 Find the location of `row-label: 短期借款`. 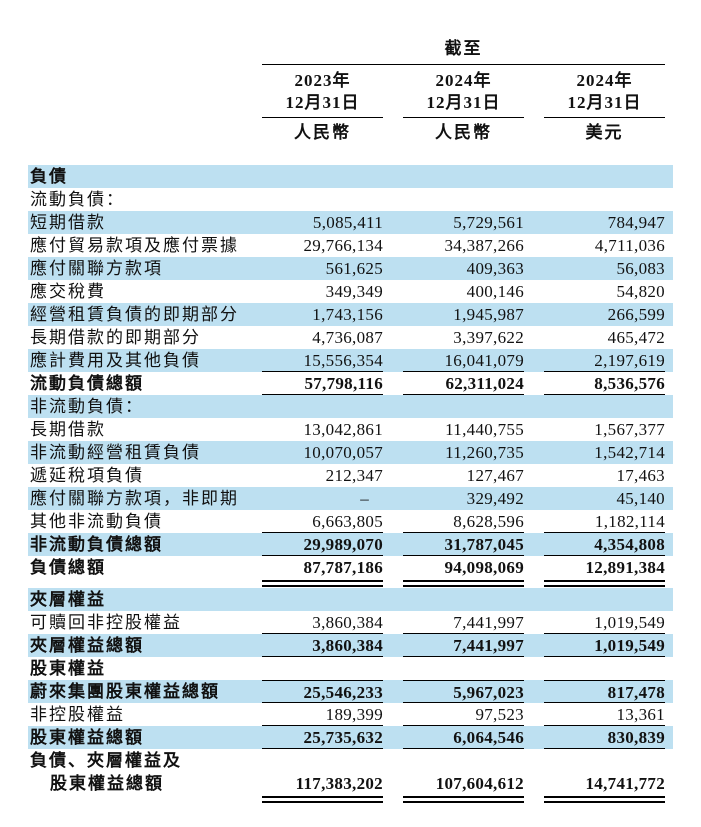

row-label: 短期借款 is located at coordinates (68, 222).